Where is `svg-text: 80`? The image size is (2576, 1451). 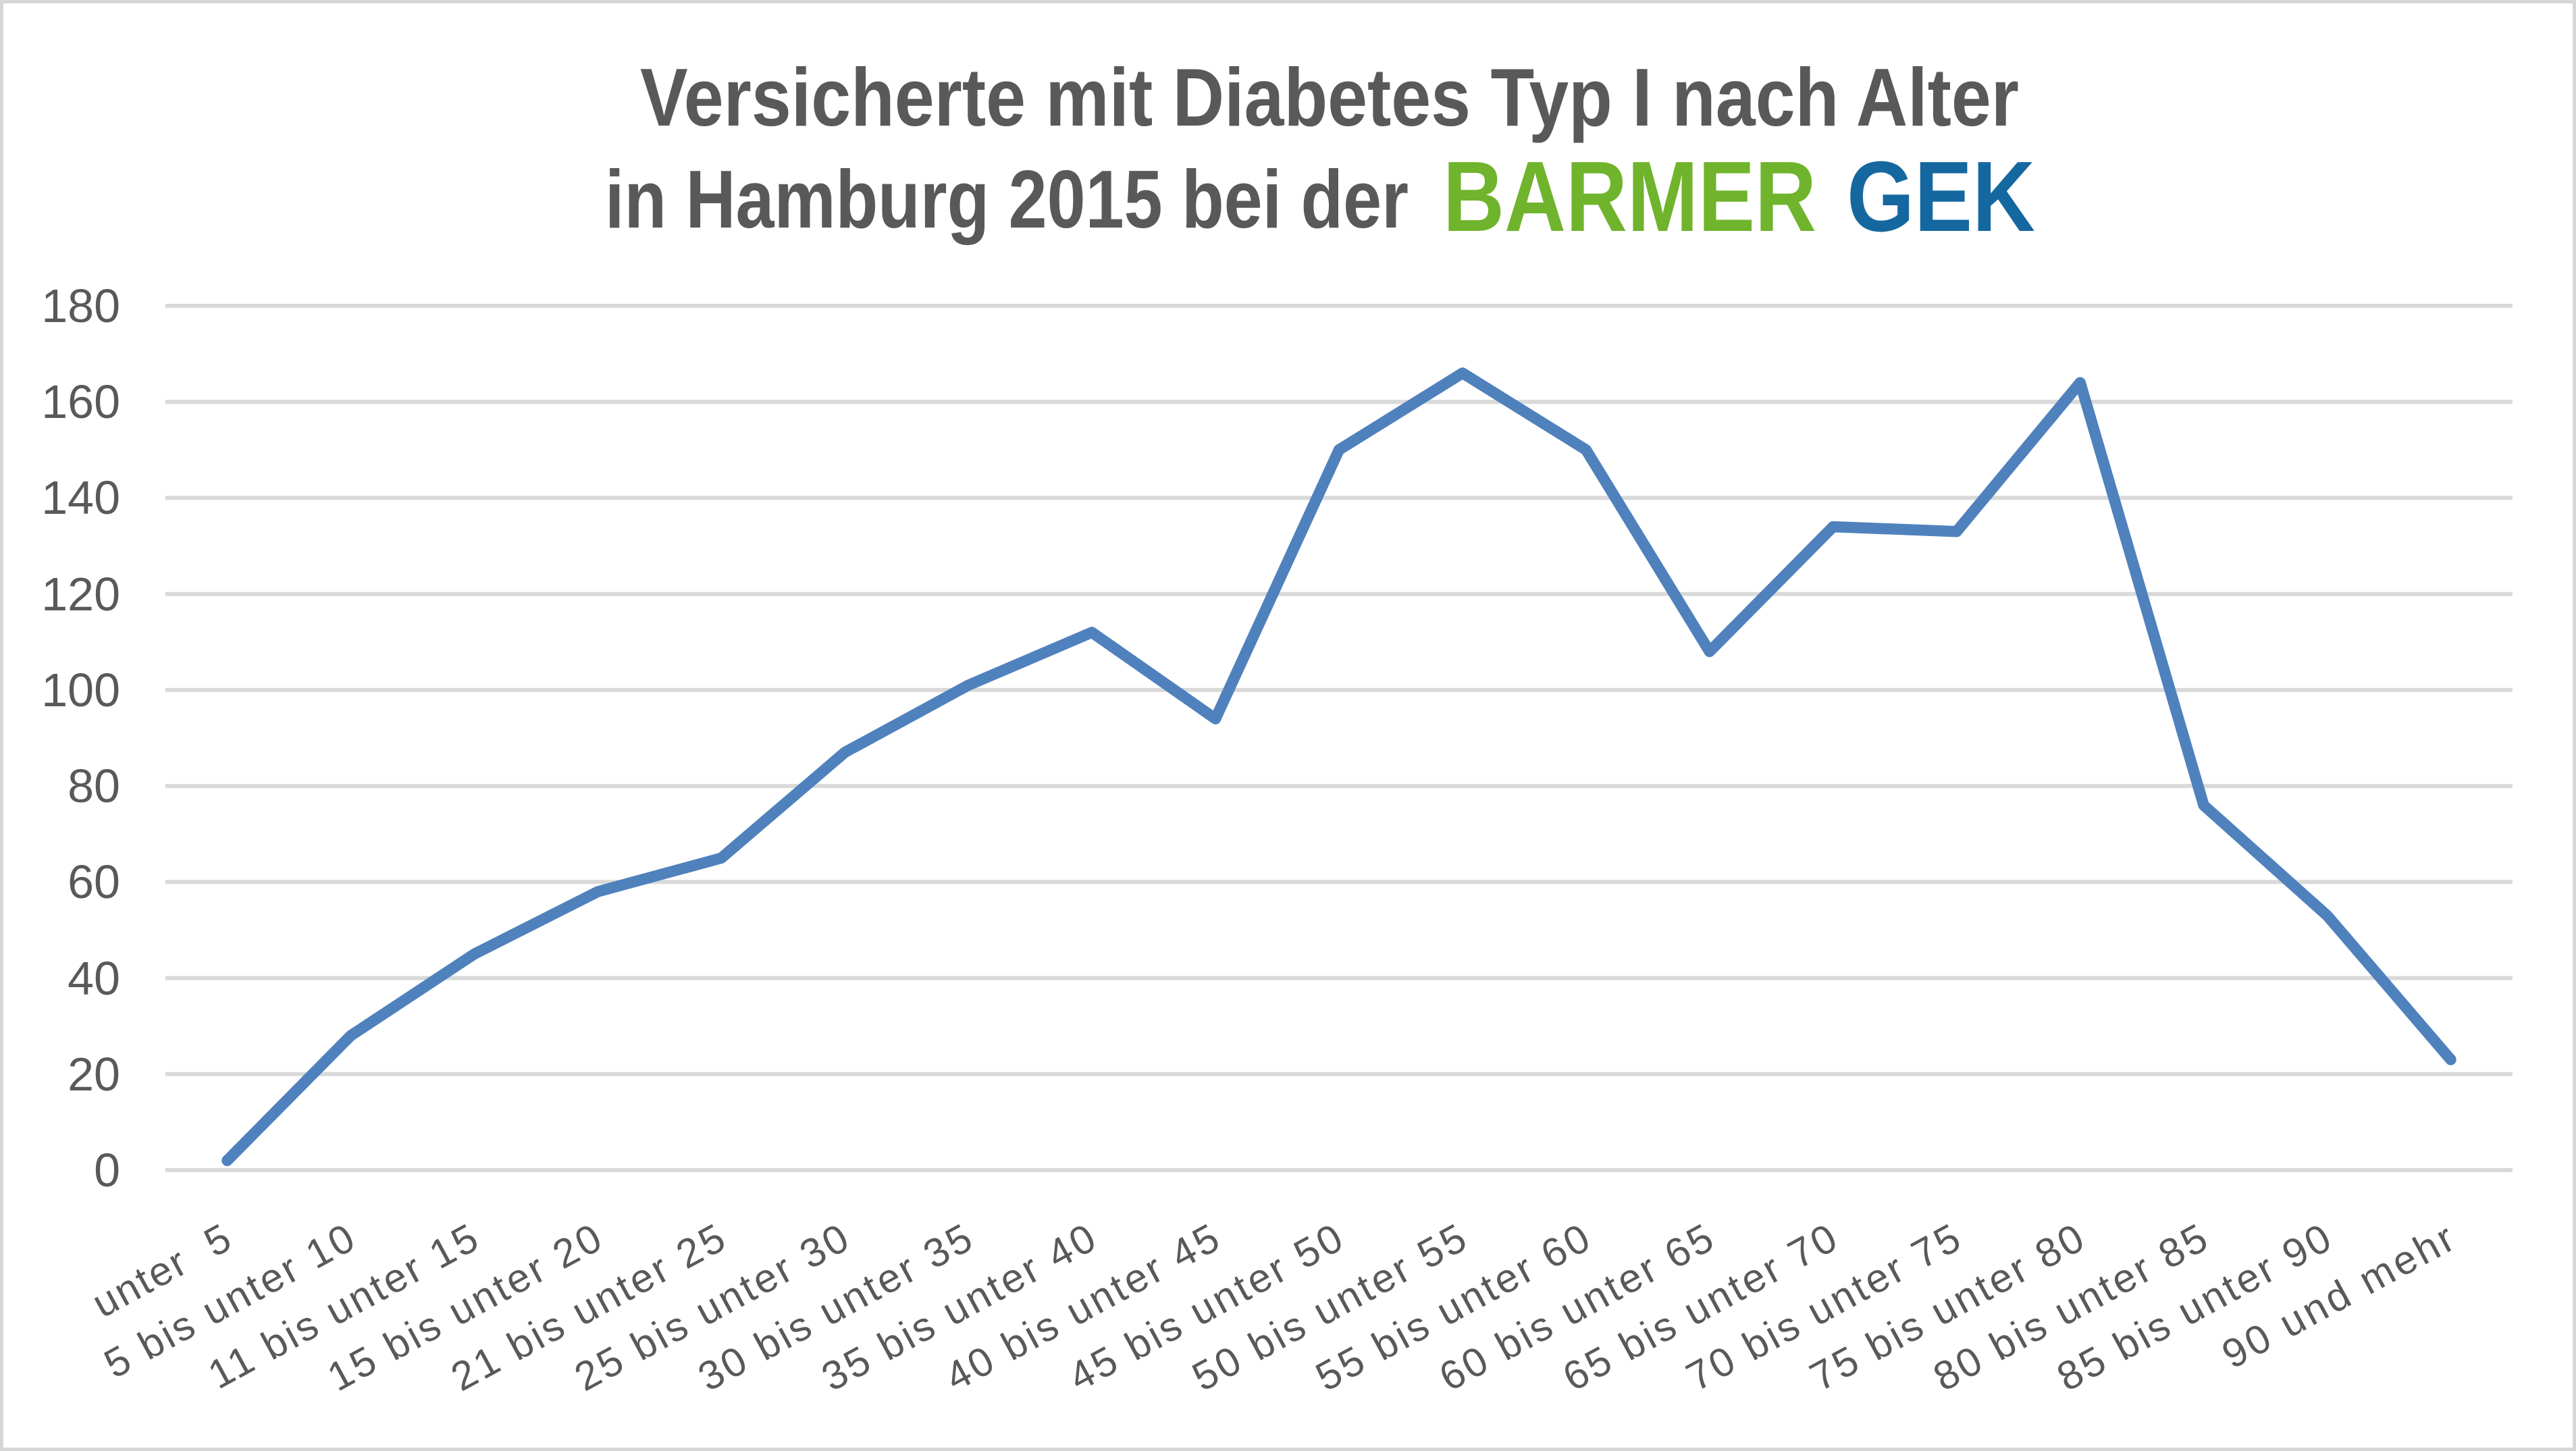
svg-text: 80 is located at coordinates (94, 786).